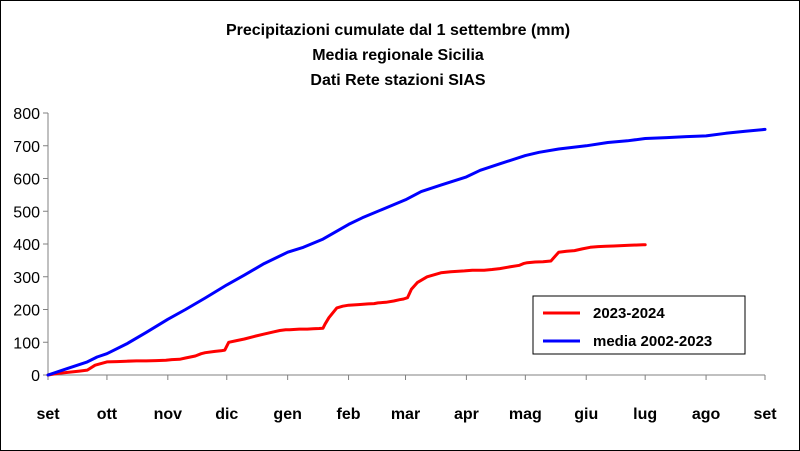 This screenshot has height=451, width=800. I want to click on legend-label: media 2002-2023, so click(652, 341).